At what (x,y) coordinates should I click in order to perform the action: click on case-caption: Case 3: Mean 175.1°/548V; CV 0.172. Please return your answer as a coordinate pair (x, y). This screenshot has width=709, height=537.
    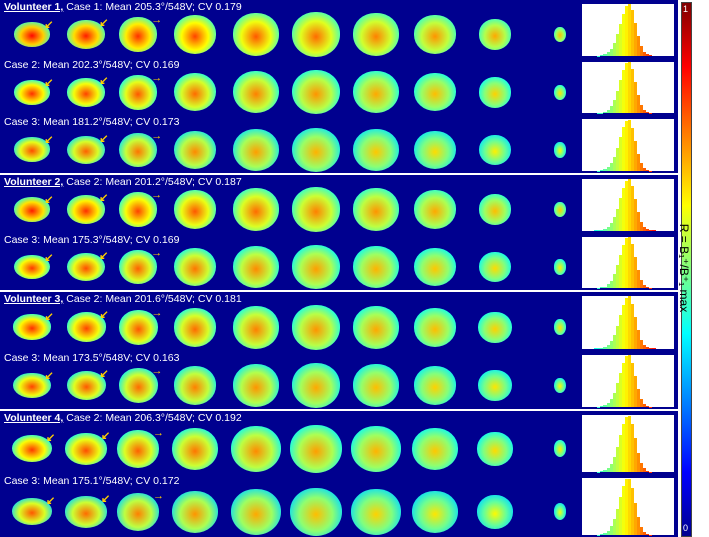
    Looking at the image, I should click on (91, 481).